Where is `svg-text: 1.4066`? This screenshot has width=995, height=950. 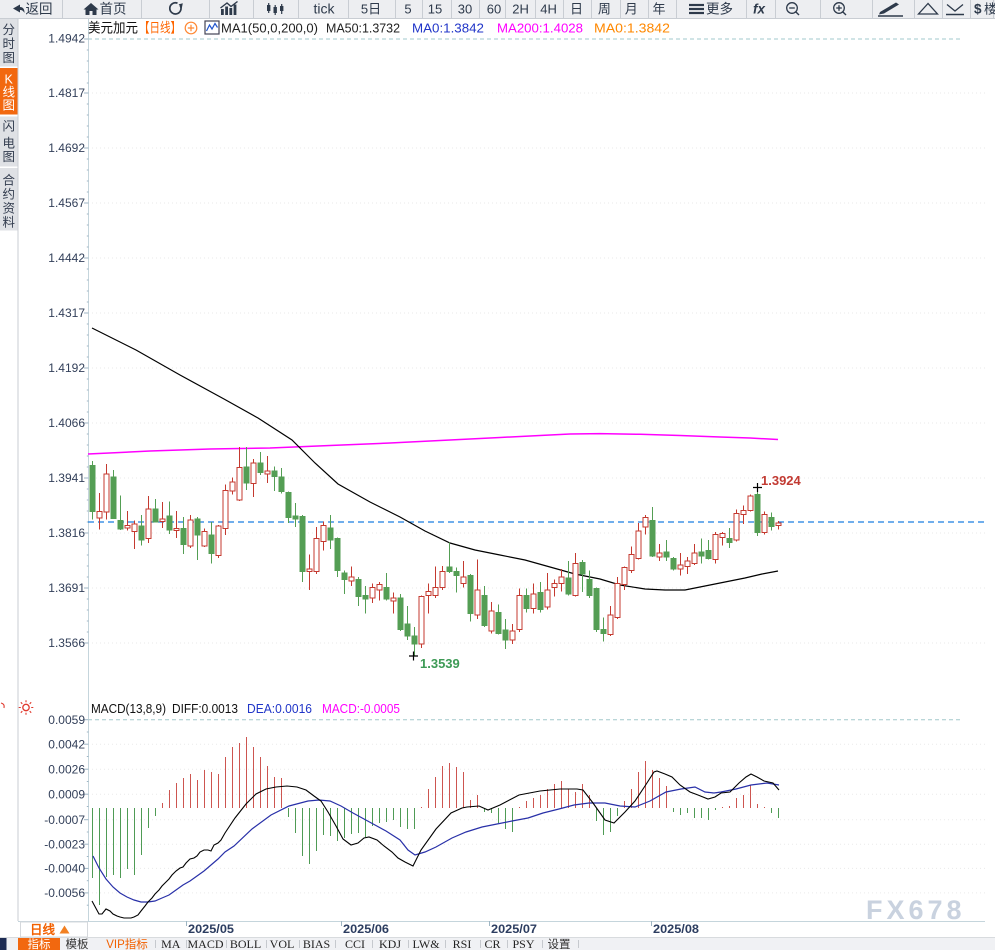
svg-text: 1.4066 is located at coordinates (66, 423).